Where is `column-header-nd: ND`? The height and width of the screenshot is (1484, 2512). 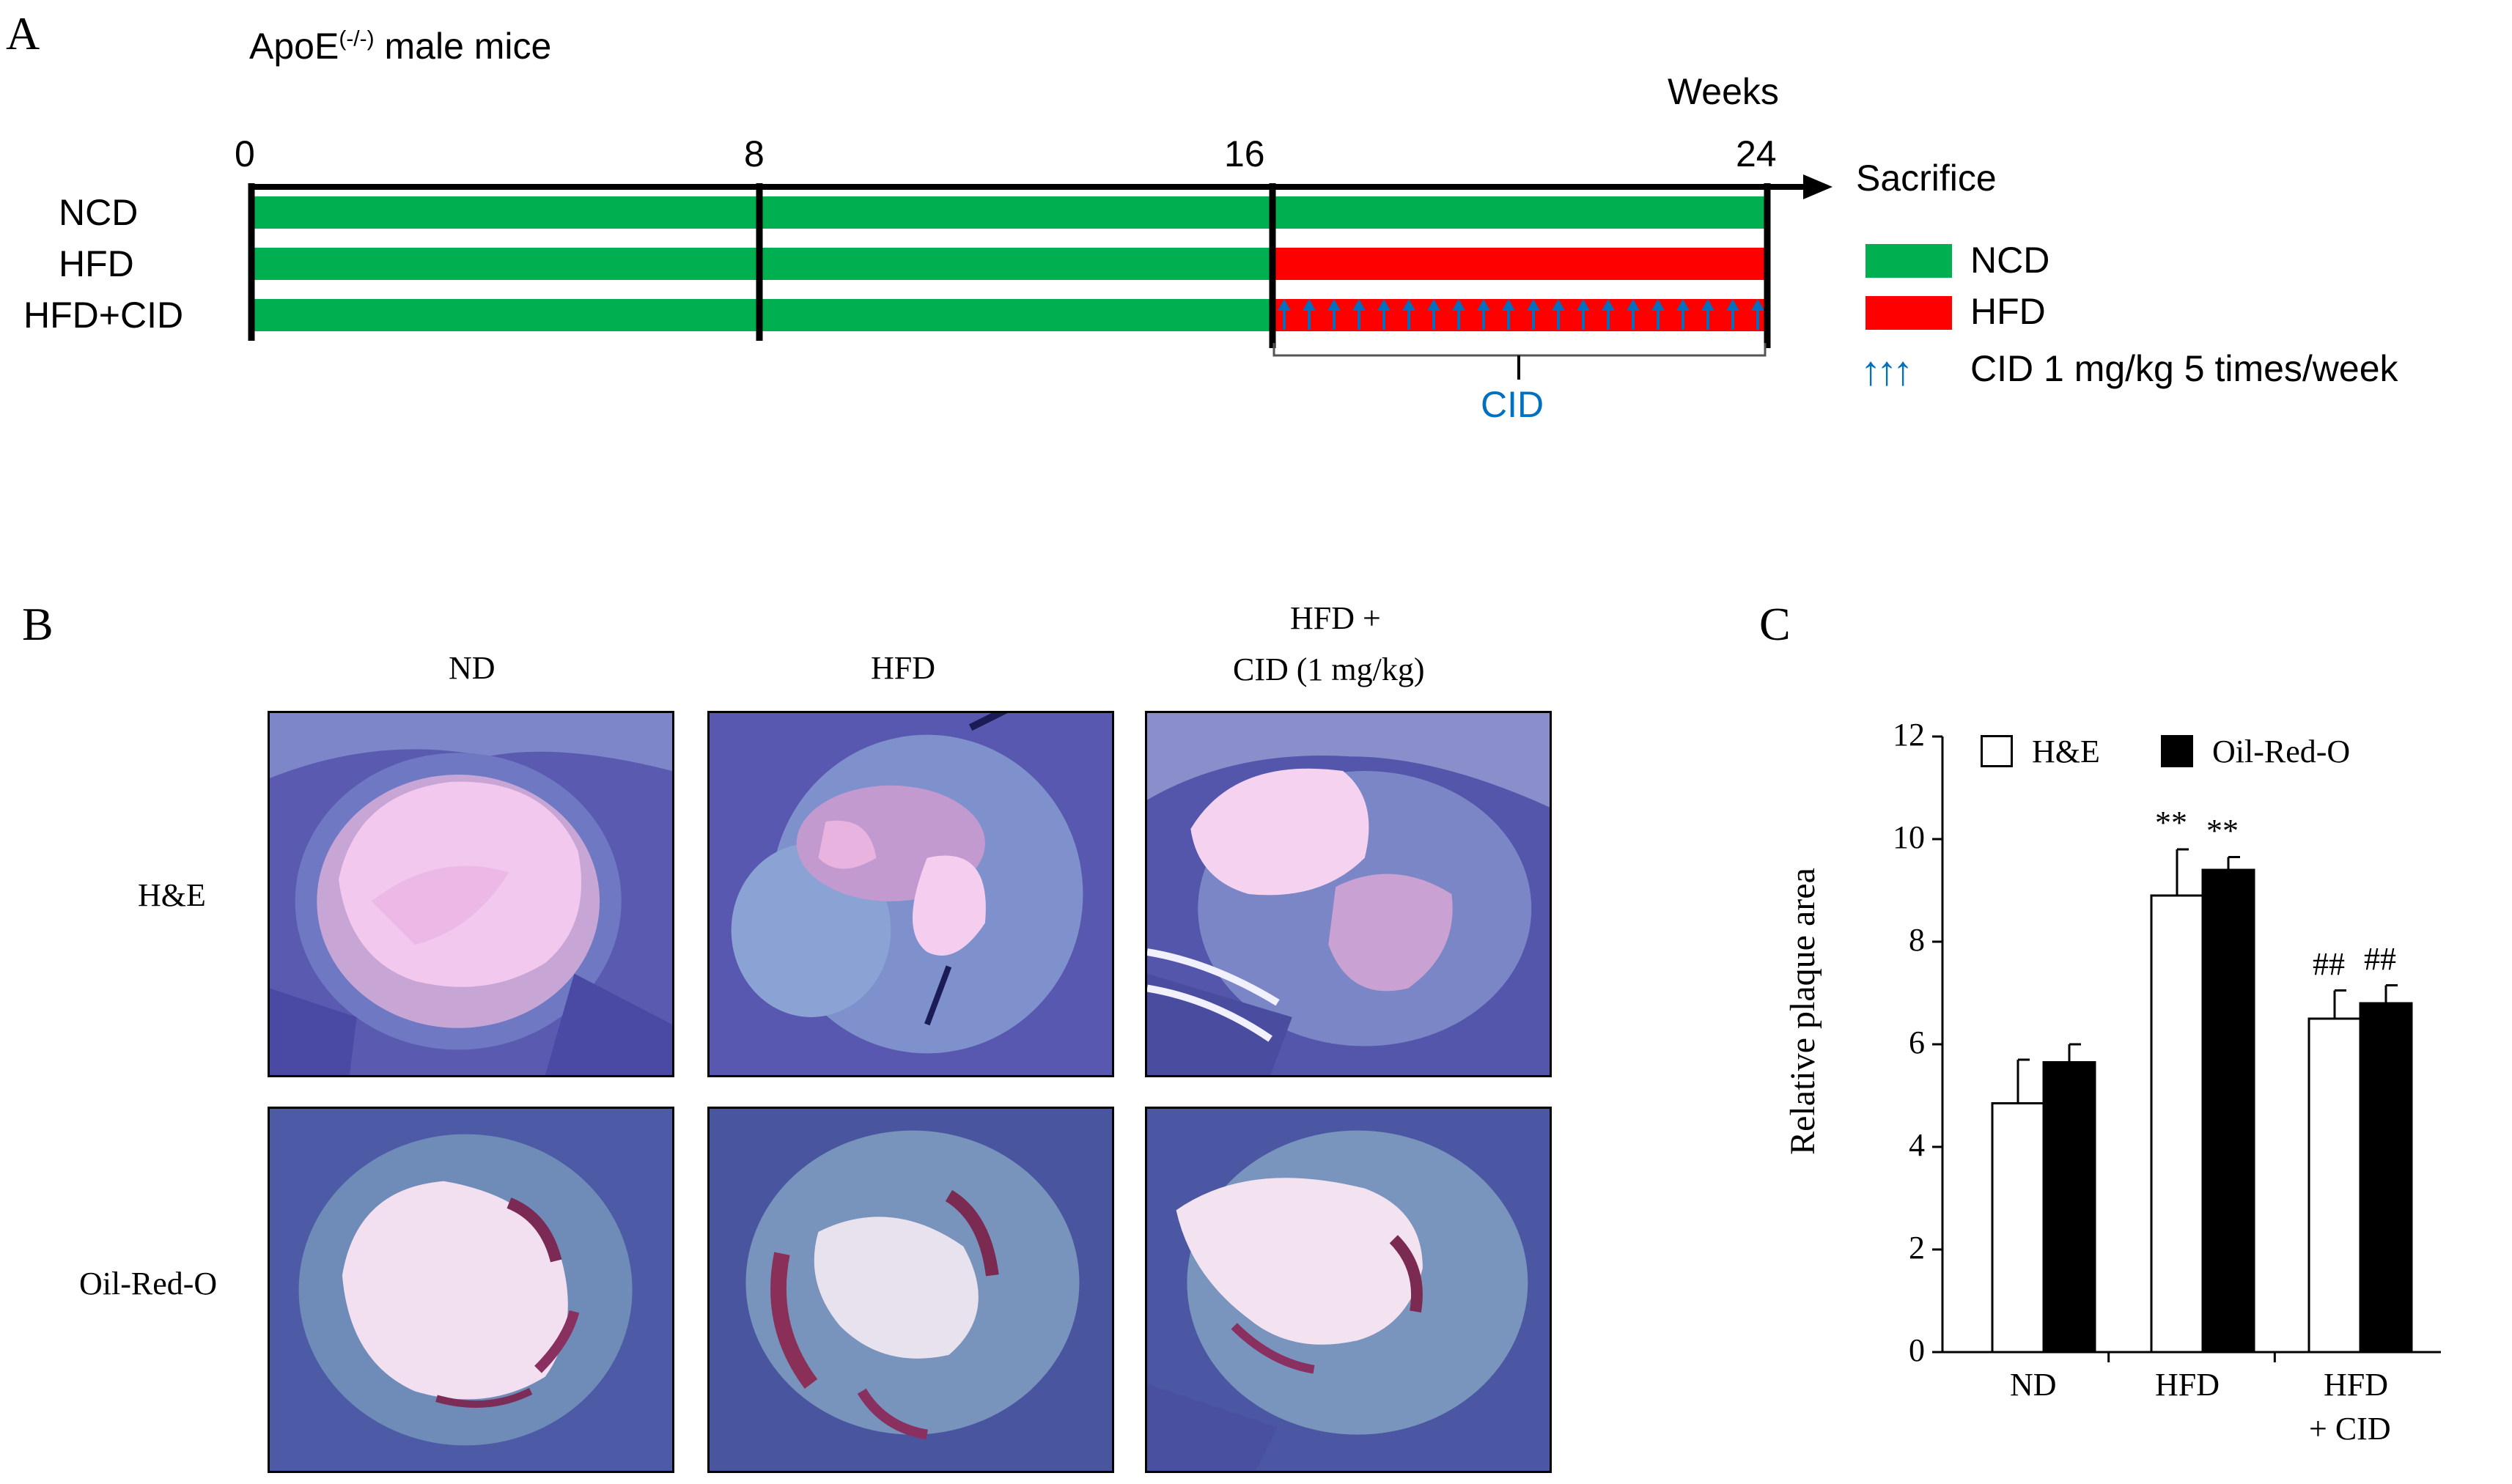
column-header-nd: ND is located at coordinates (472, 668).